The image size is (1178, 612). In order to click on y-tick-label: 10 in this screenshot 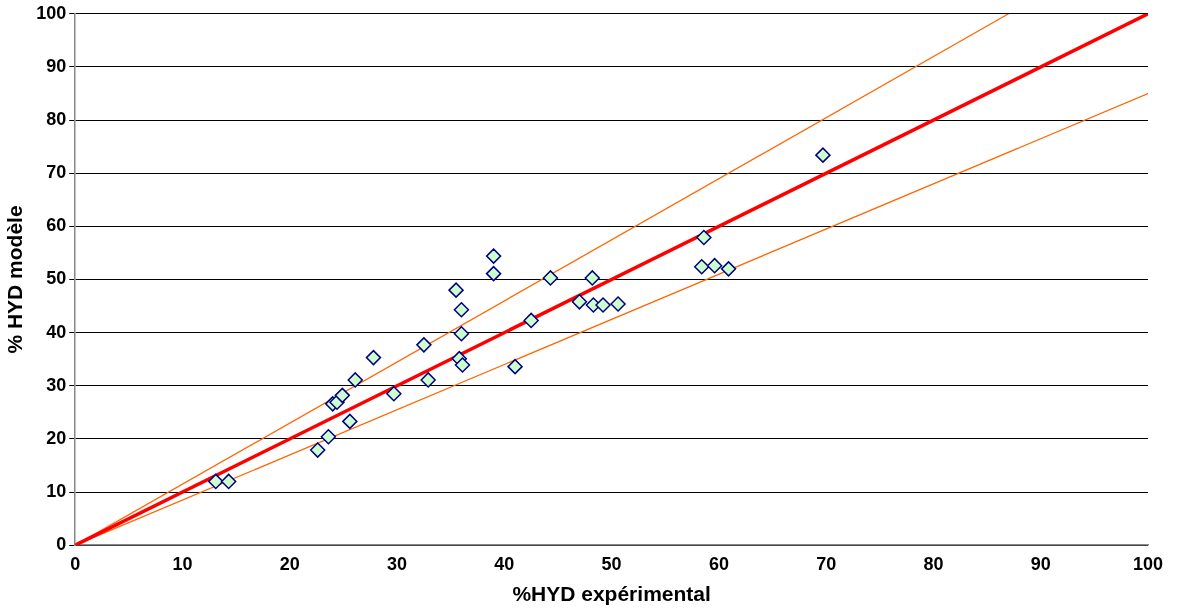, I will do `click(56, 491)`.